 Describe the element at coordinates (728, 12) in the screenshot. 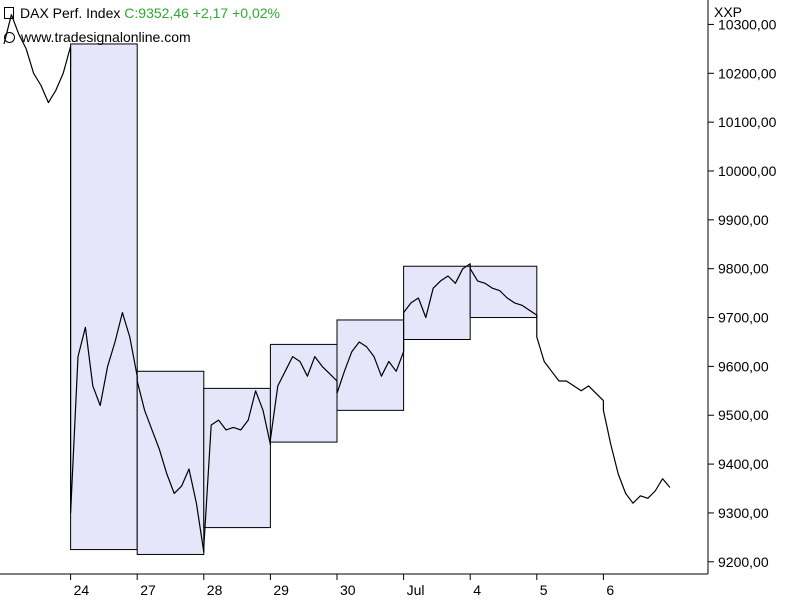

I see `symbol-label: XXP` at that location.